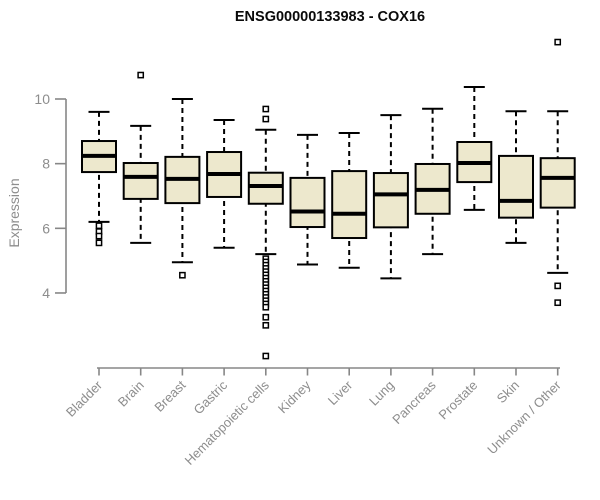 The height and width of the screenshot is (500, 600). I want to click on boxplot-hematopoietic-cells, so click(265, 232).